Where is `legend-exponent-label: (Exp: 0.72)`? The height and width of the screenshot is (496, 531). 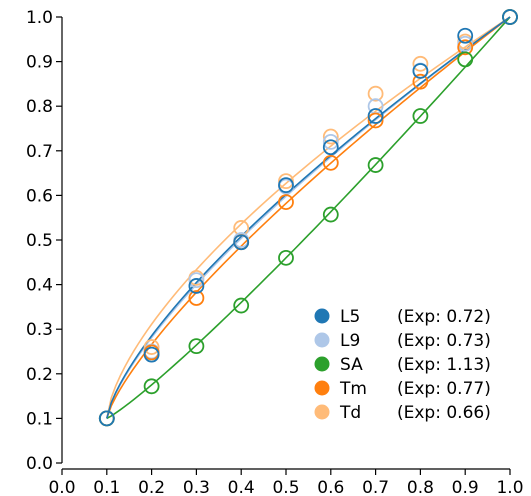
legend-exponent-label: (Exp: 0.72) is located at coordinates (444, 317).